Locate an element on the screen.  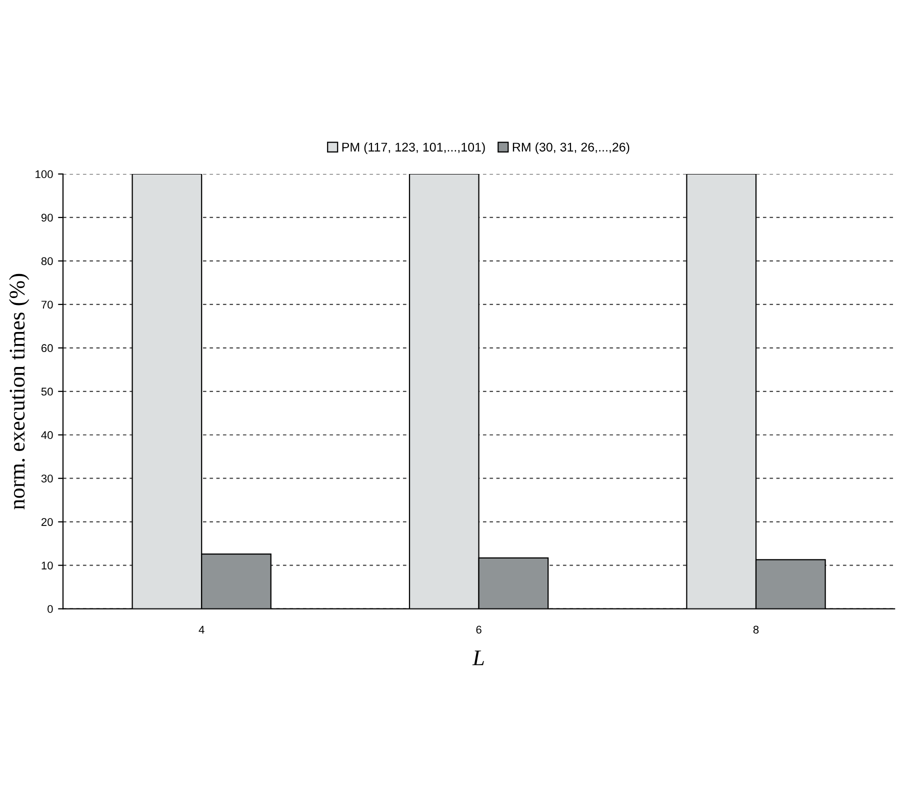
x-axis-title: L is located at coordinates (478, 658).